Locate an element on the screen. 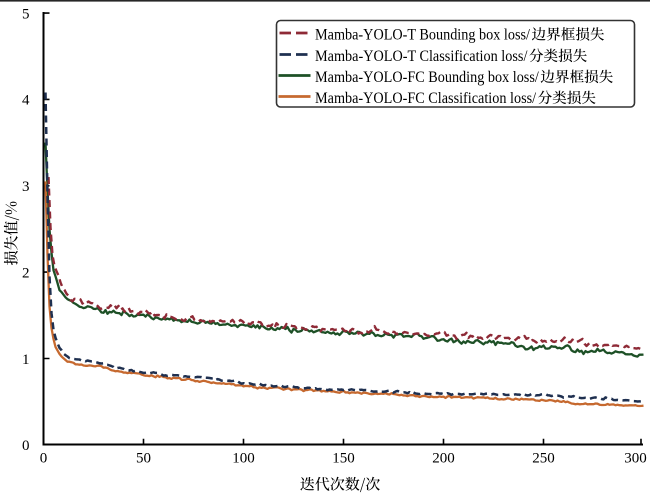  svg-text: 4 is located at coordinates (26, 101).